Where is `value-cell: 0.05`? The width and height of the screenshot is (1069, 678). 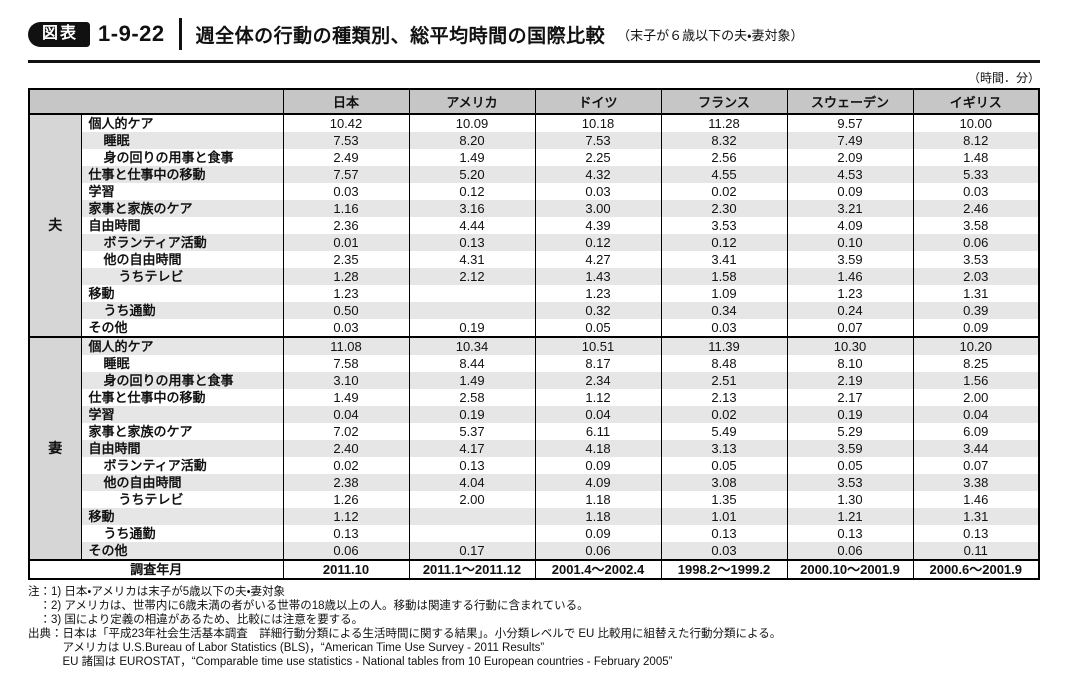 value-cell: 0.05 is located at coordinates (597, 328).